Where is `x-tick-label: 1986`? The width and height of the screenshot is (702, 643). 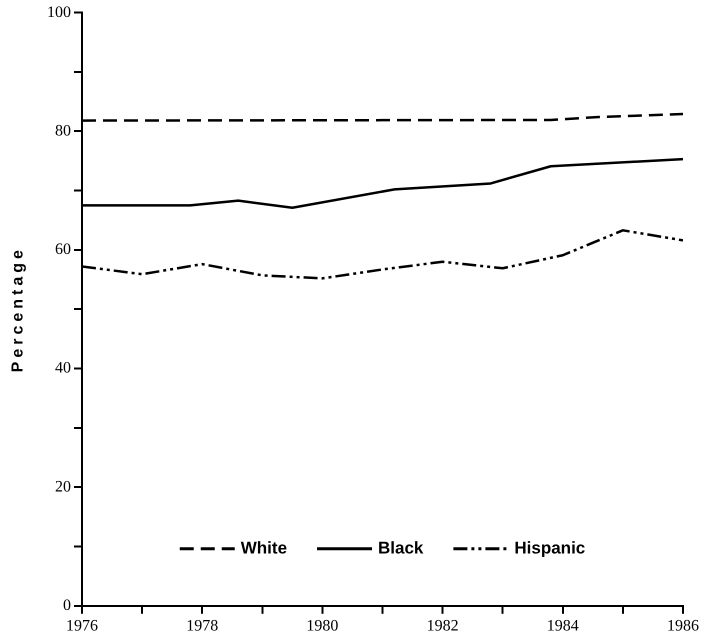
x-tick-label: 1986 is located at coordinates (683, 626).